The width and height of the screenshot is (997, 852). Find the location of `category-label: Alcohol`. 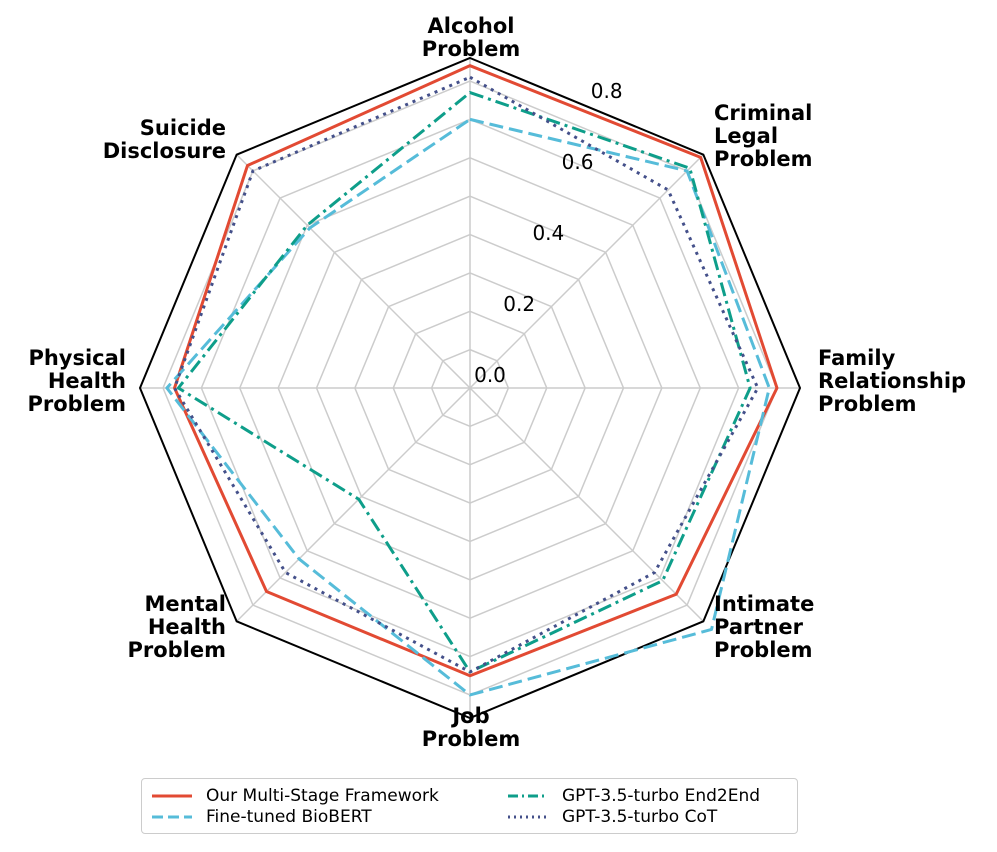

category-label: Alcohol is located at coordinates (471, 26).